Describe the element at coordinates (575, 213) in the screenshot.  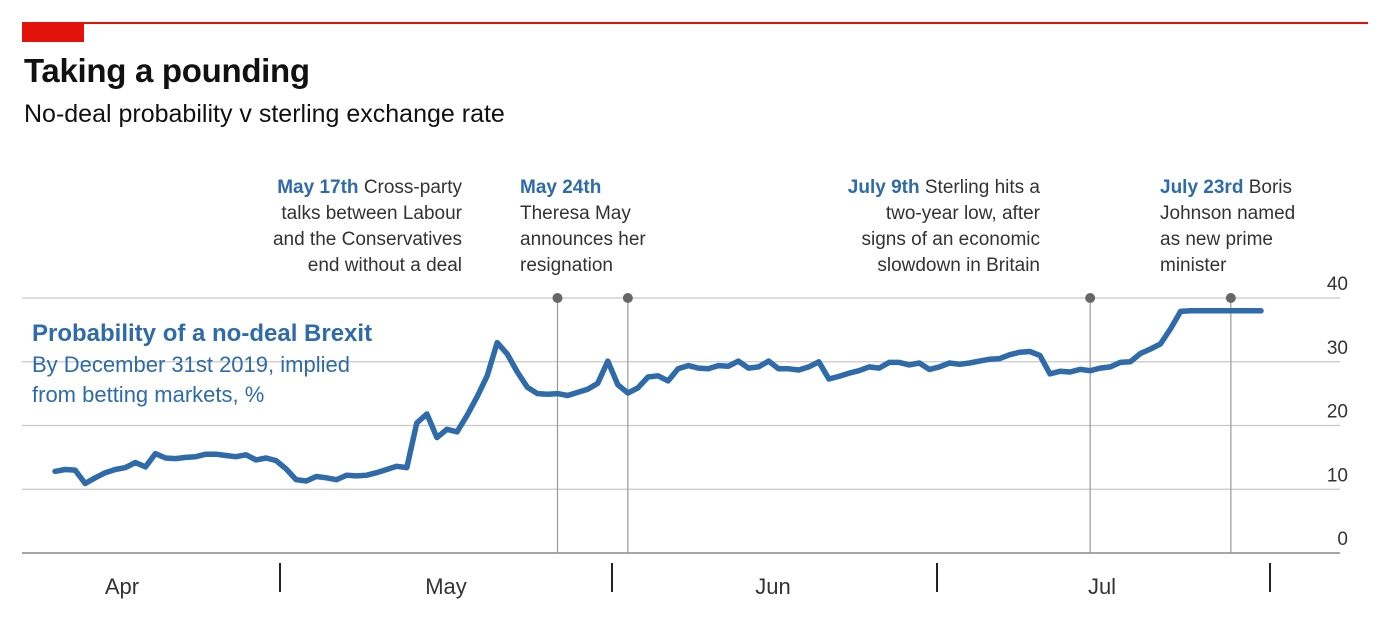
I see `annotation-text: Theresa May` at that location.